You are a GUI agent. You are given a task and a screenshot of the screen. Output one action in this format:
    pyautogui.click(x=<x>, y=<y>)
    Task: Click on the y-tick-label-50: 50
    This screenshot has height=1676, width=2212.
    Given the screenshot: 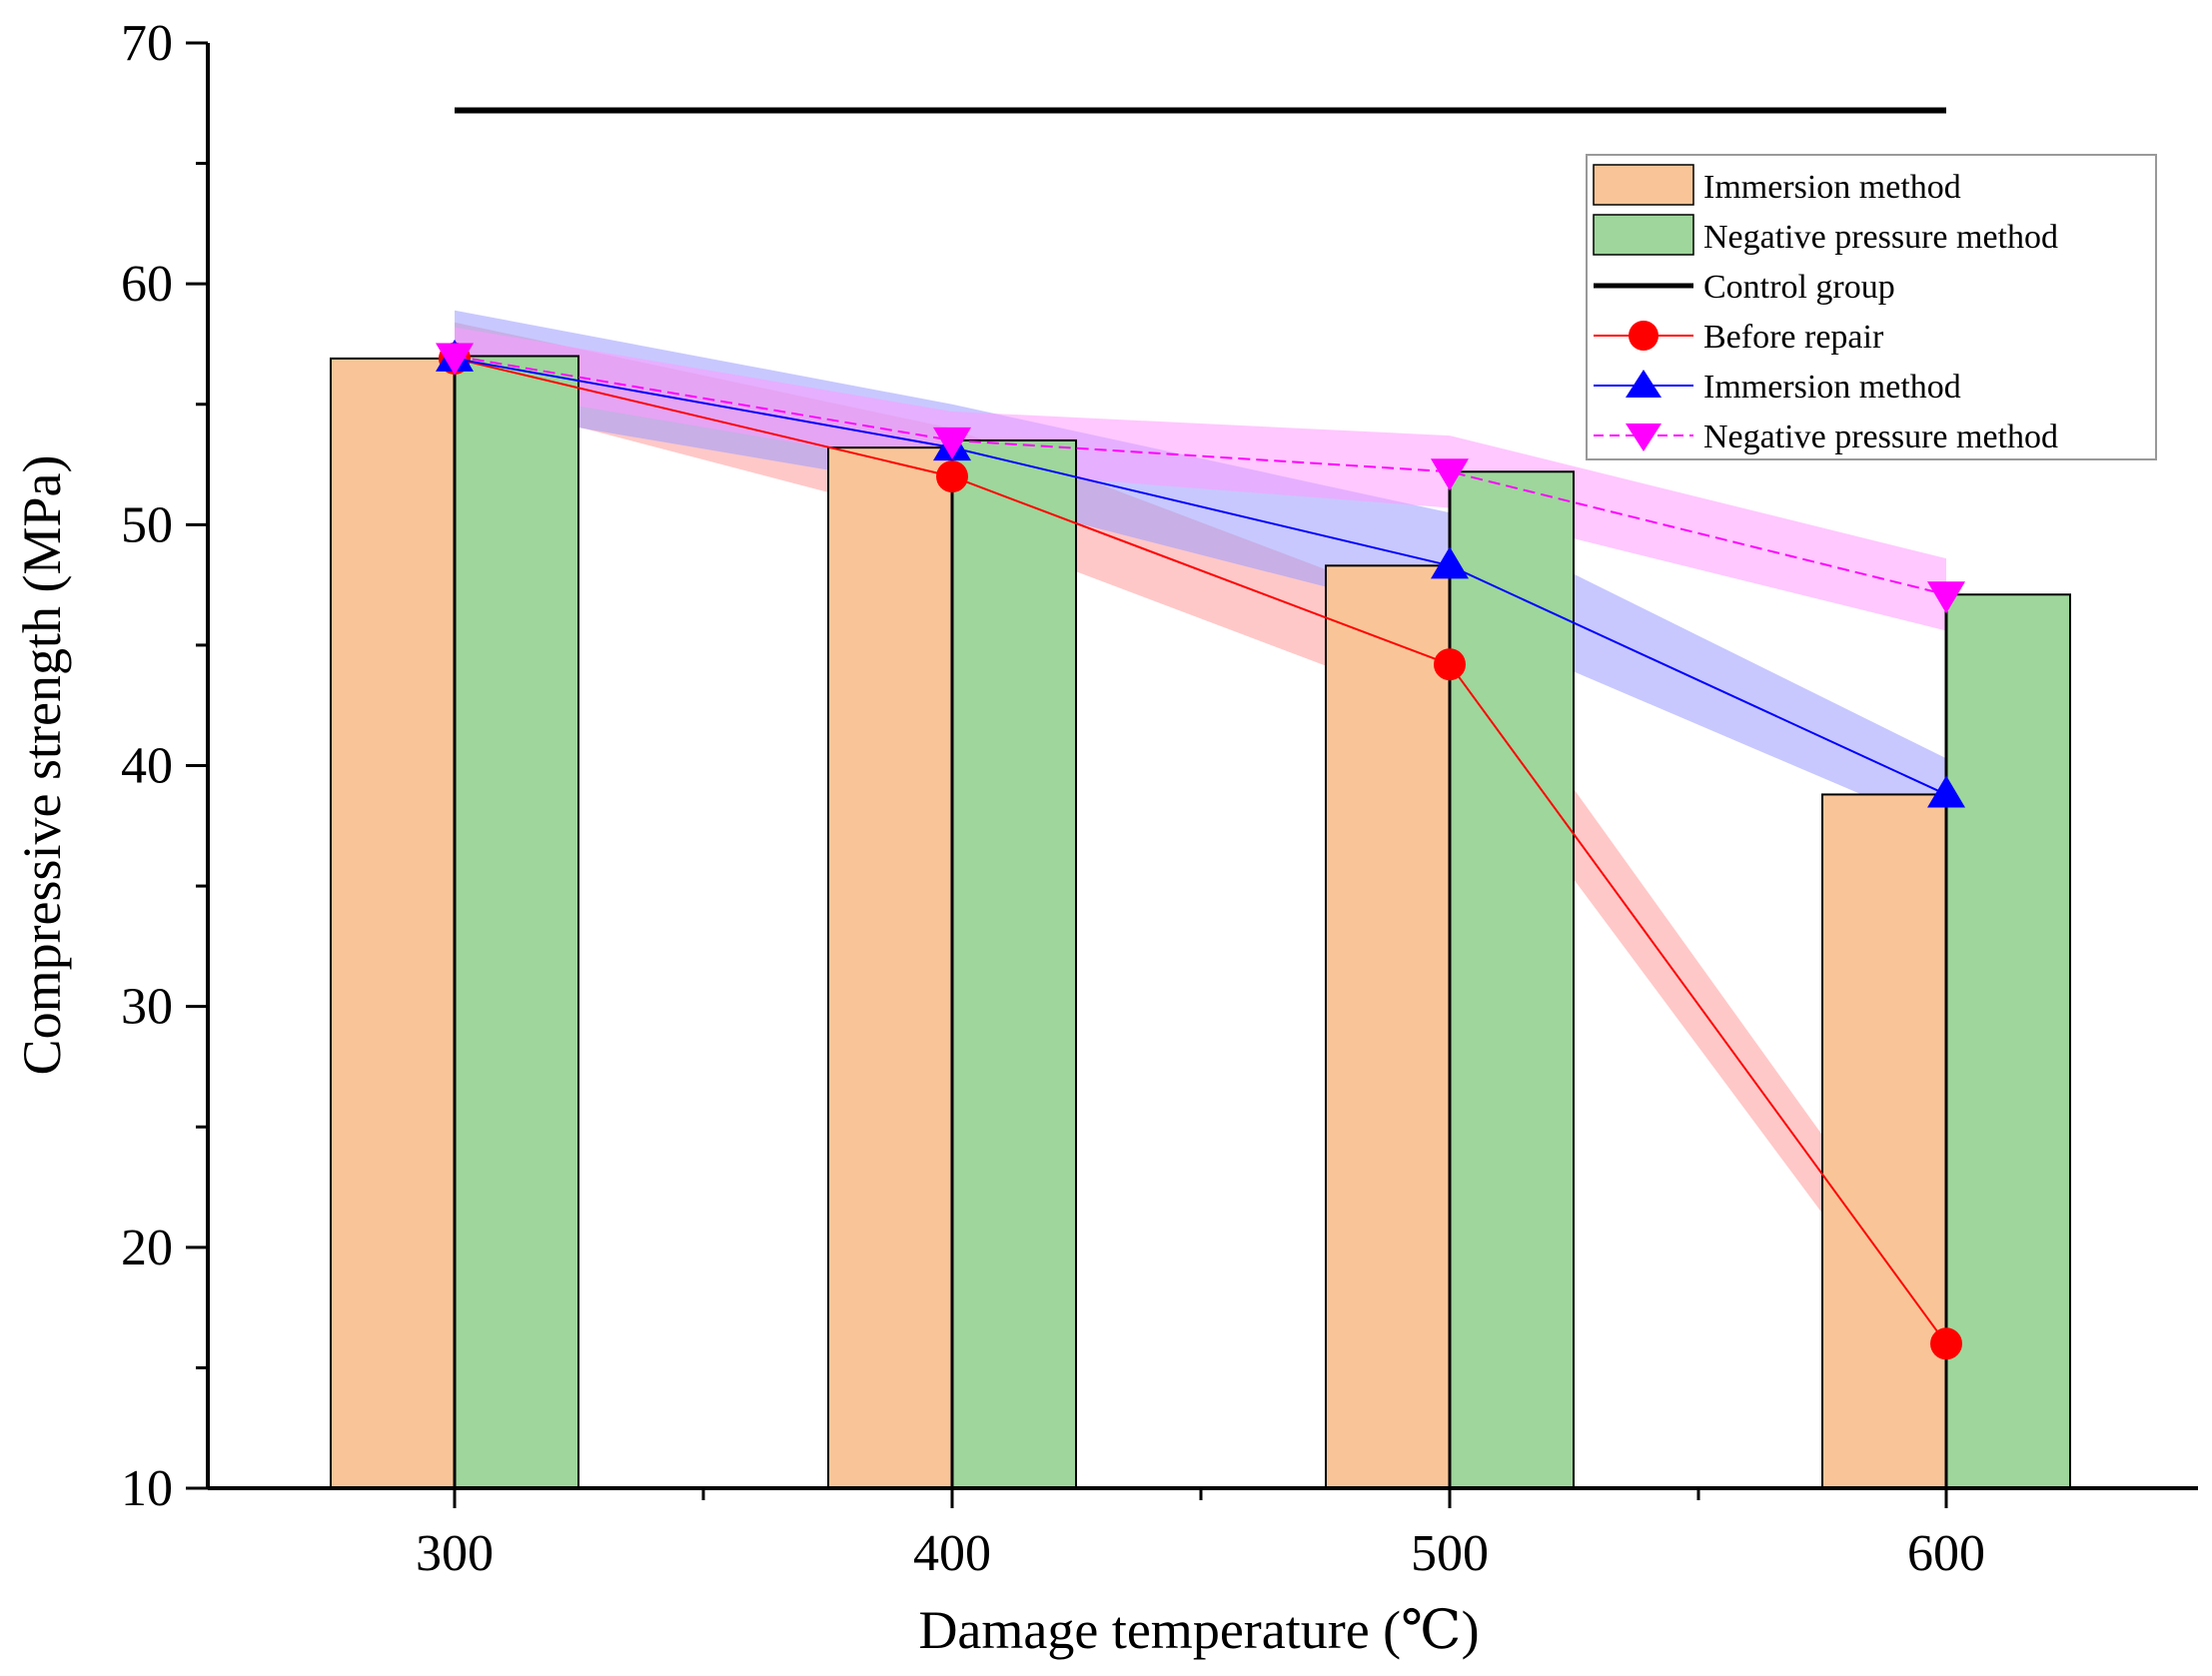 What is the action you would take?
    pyautogui.click(x=147, y=524)
    